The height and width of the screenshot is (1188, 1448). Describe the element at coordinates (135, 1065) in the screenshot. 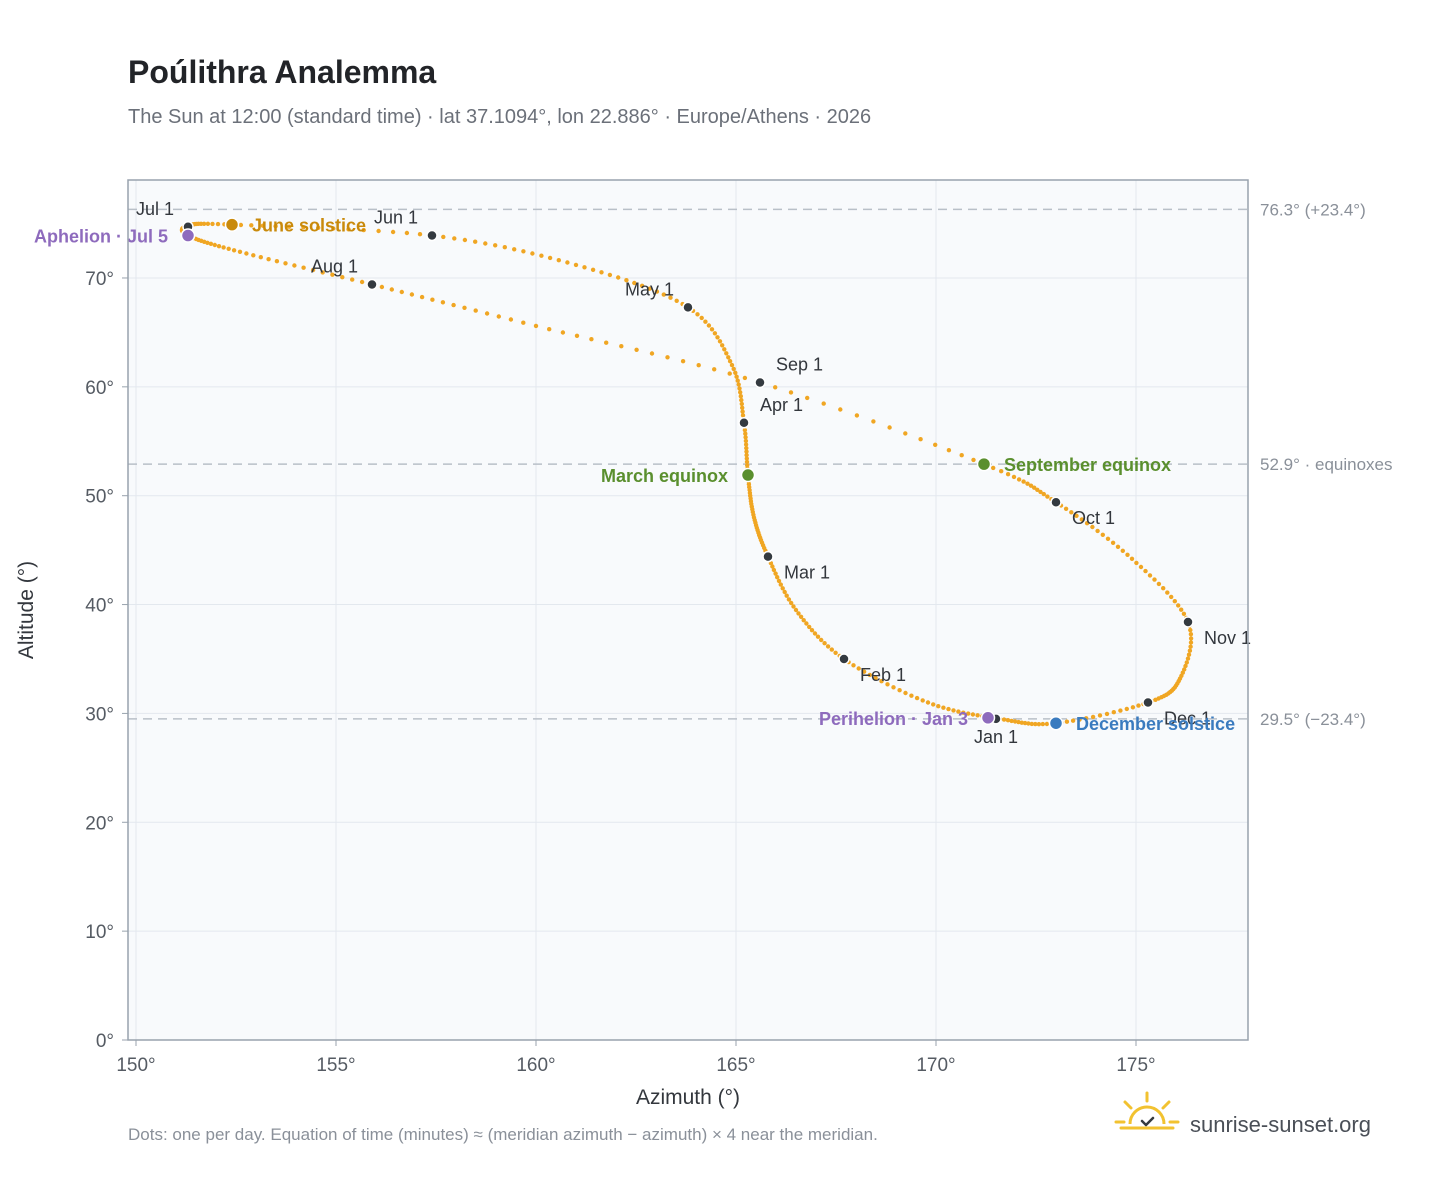

I see `x-tick-label: 150°` at that location.